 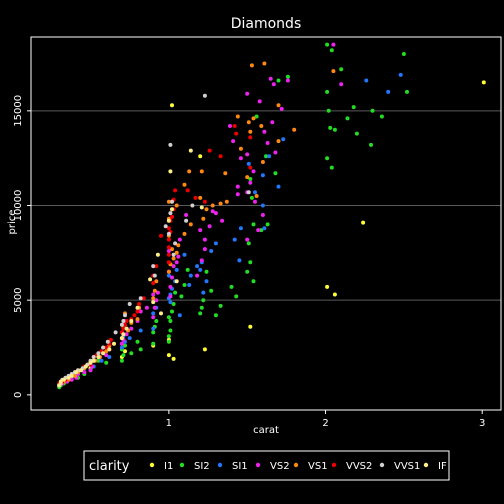 I want to click on legend-item-si1: SI1, so click(x=232, y=466).